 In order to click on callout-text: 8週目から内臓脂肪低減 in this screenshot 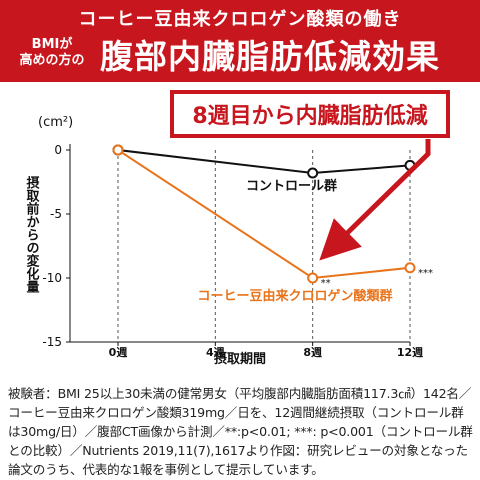, I will do `click(309, 116)`.